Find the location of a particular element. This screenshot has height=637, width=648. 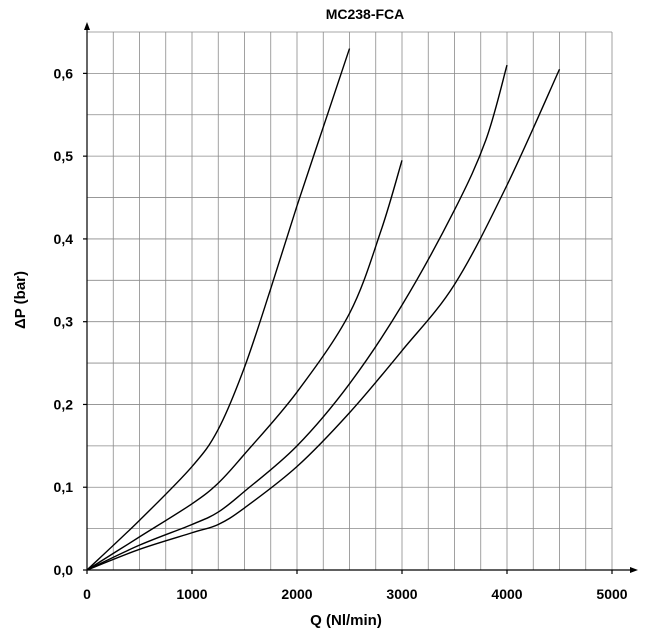

y-tick-labels: 0,0 0,1 0,2 0,3 0,4 0,5 0,6 is located at coordinates (64, 321).